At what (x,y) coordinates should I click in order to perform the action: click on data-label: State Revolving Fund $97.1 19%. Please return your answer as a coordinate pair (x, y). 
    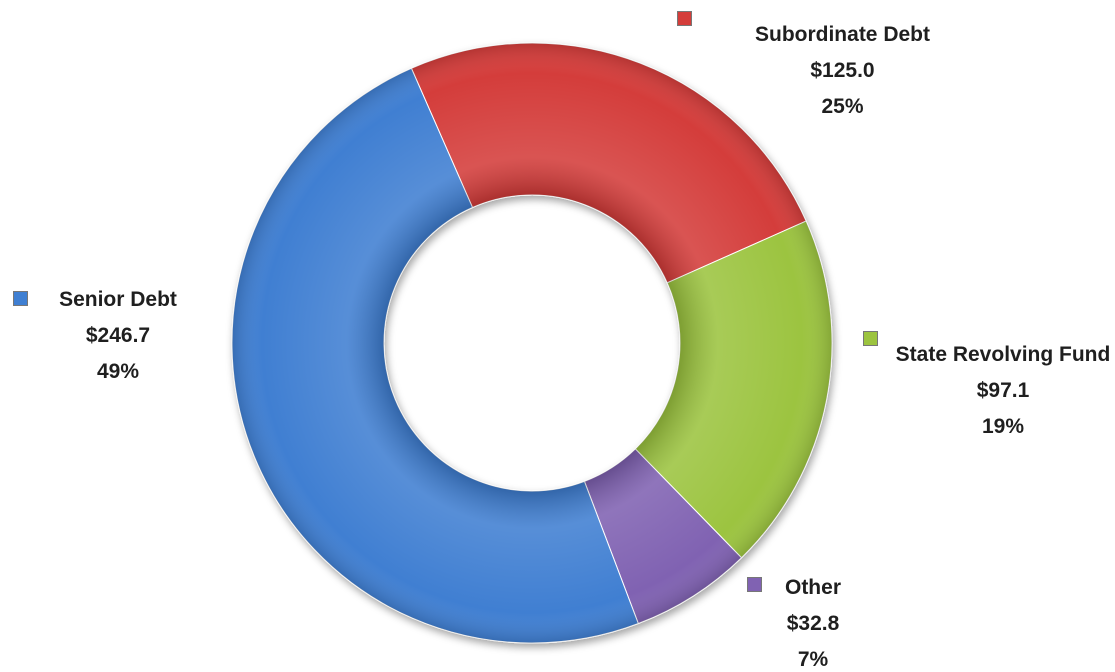
    Looking at the image, I should click on (1002, 391).